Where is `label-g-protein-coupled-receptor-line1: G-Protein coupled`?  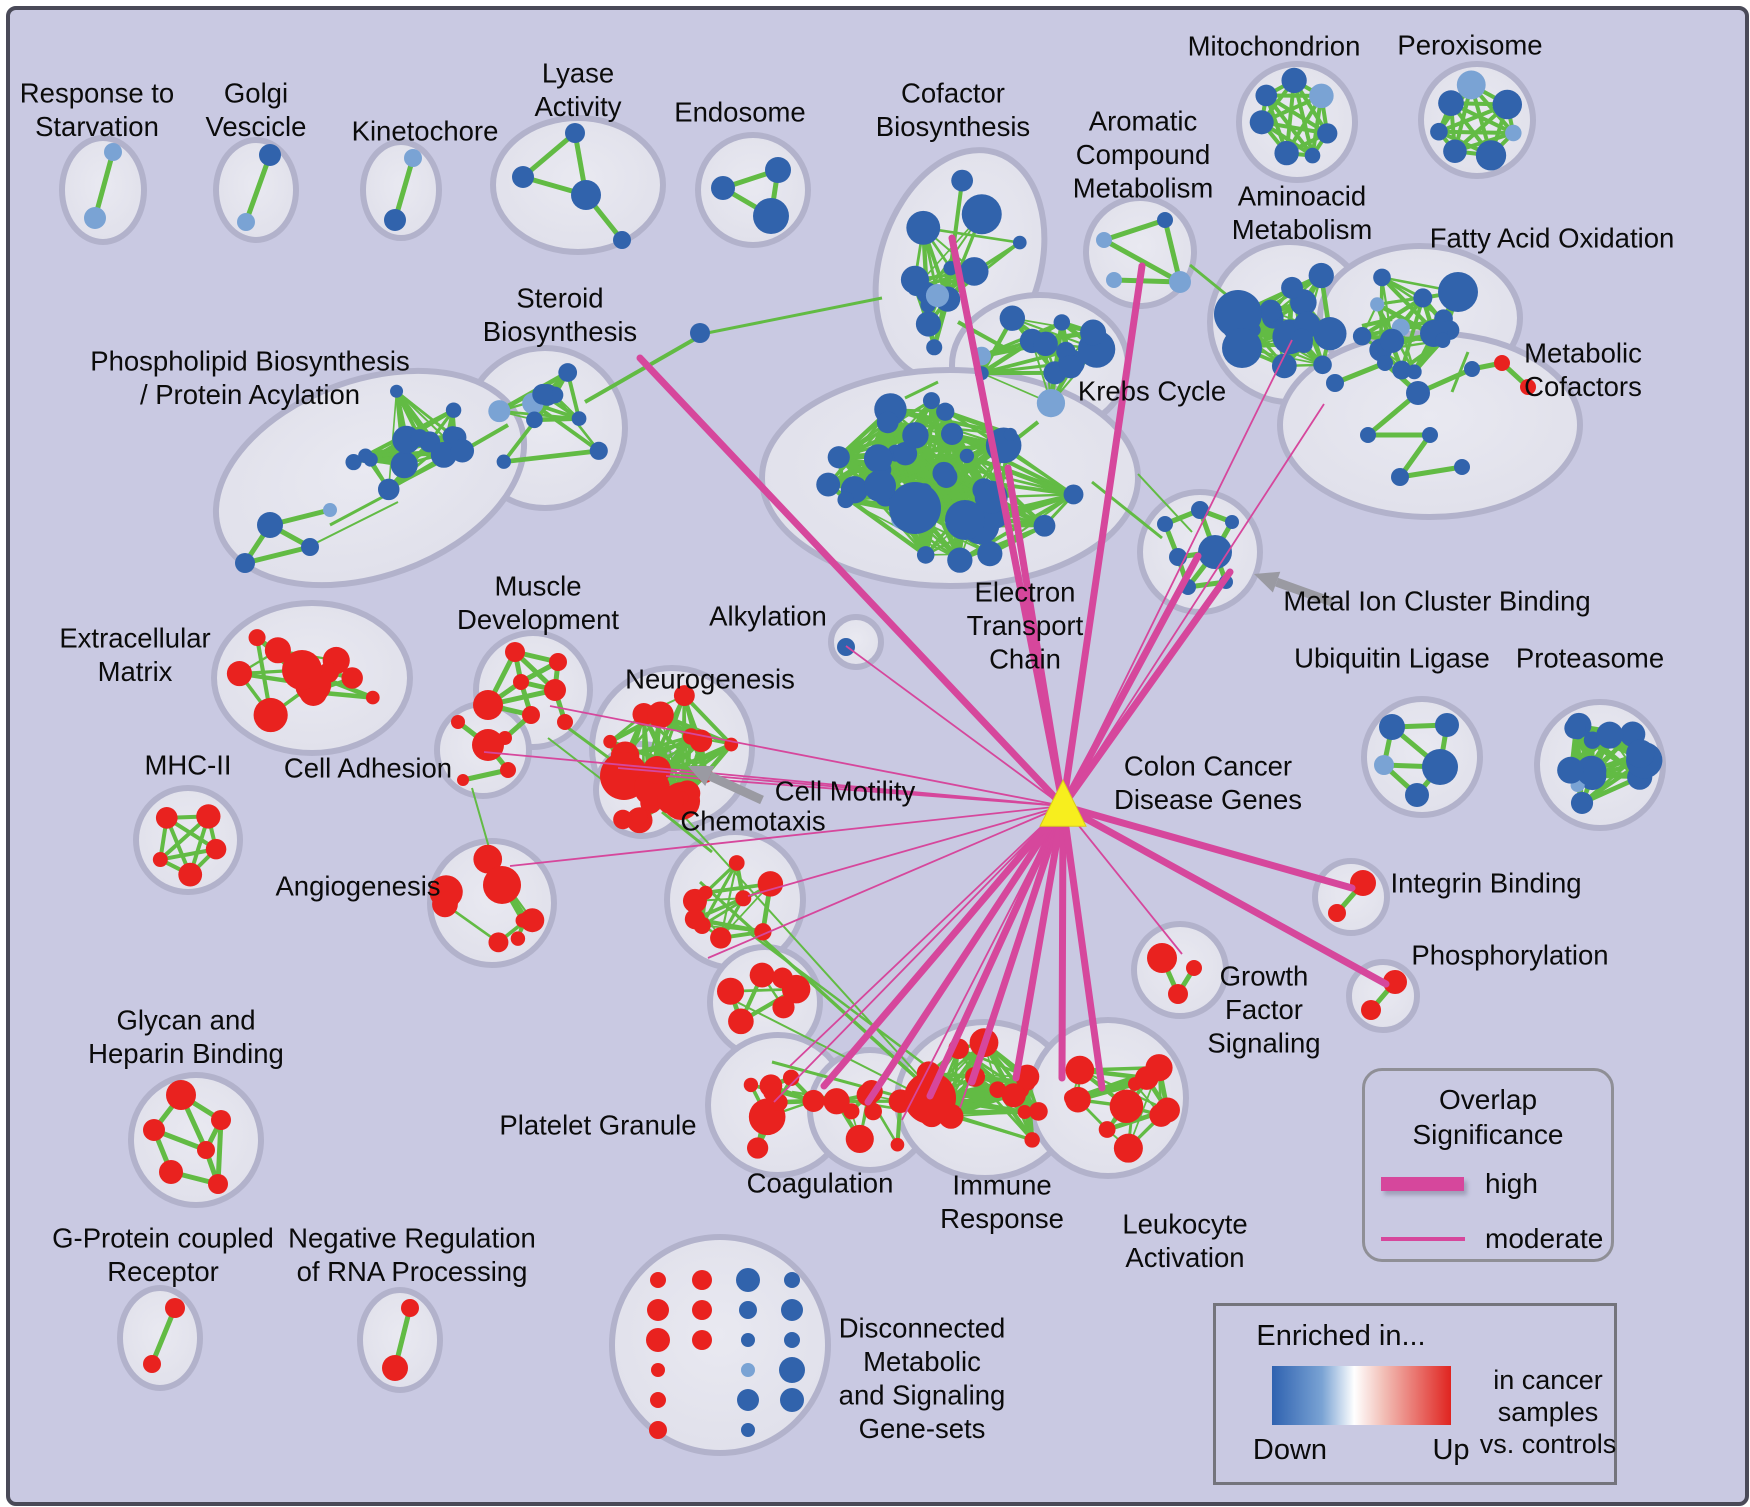
label-g-protein-coupled-receptor-line1: G-Protein coupled is located at coordinates (163, 1237).